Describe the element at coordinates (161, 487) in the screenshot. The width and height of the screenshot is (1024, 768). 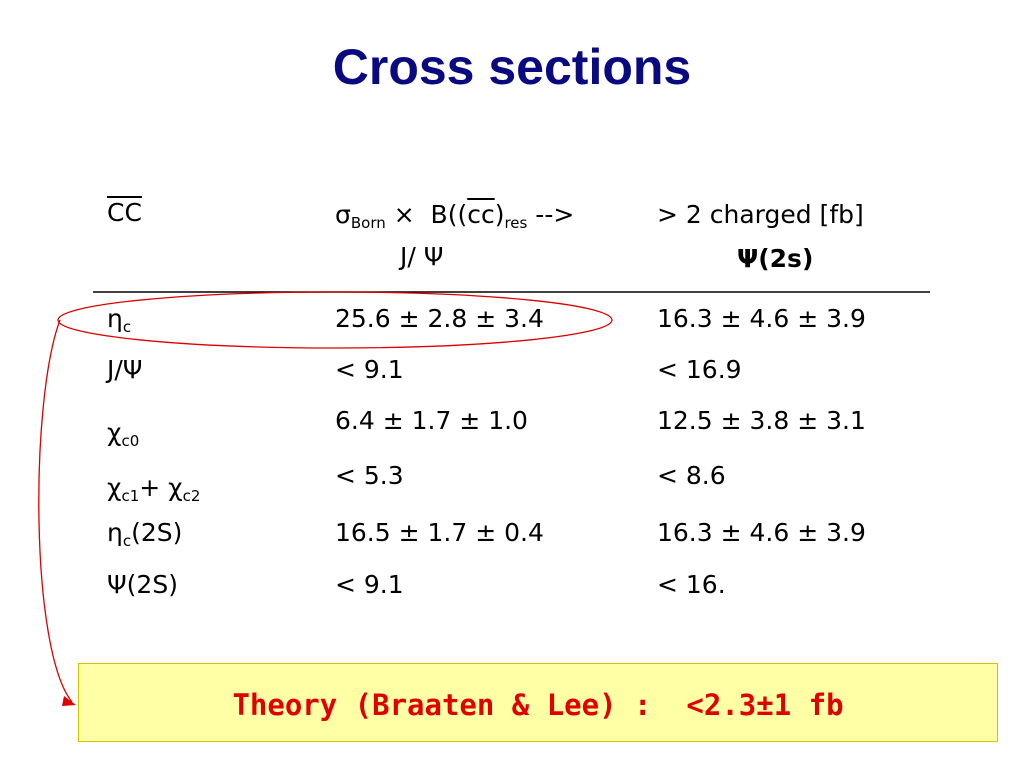
I see `text-segment: + χ` at that location.